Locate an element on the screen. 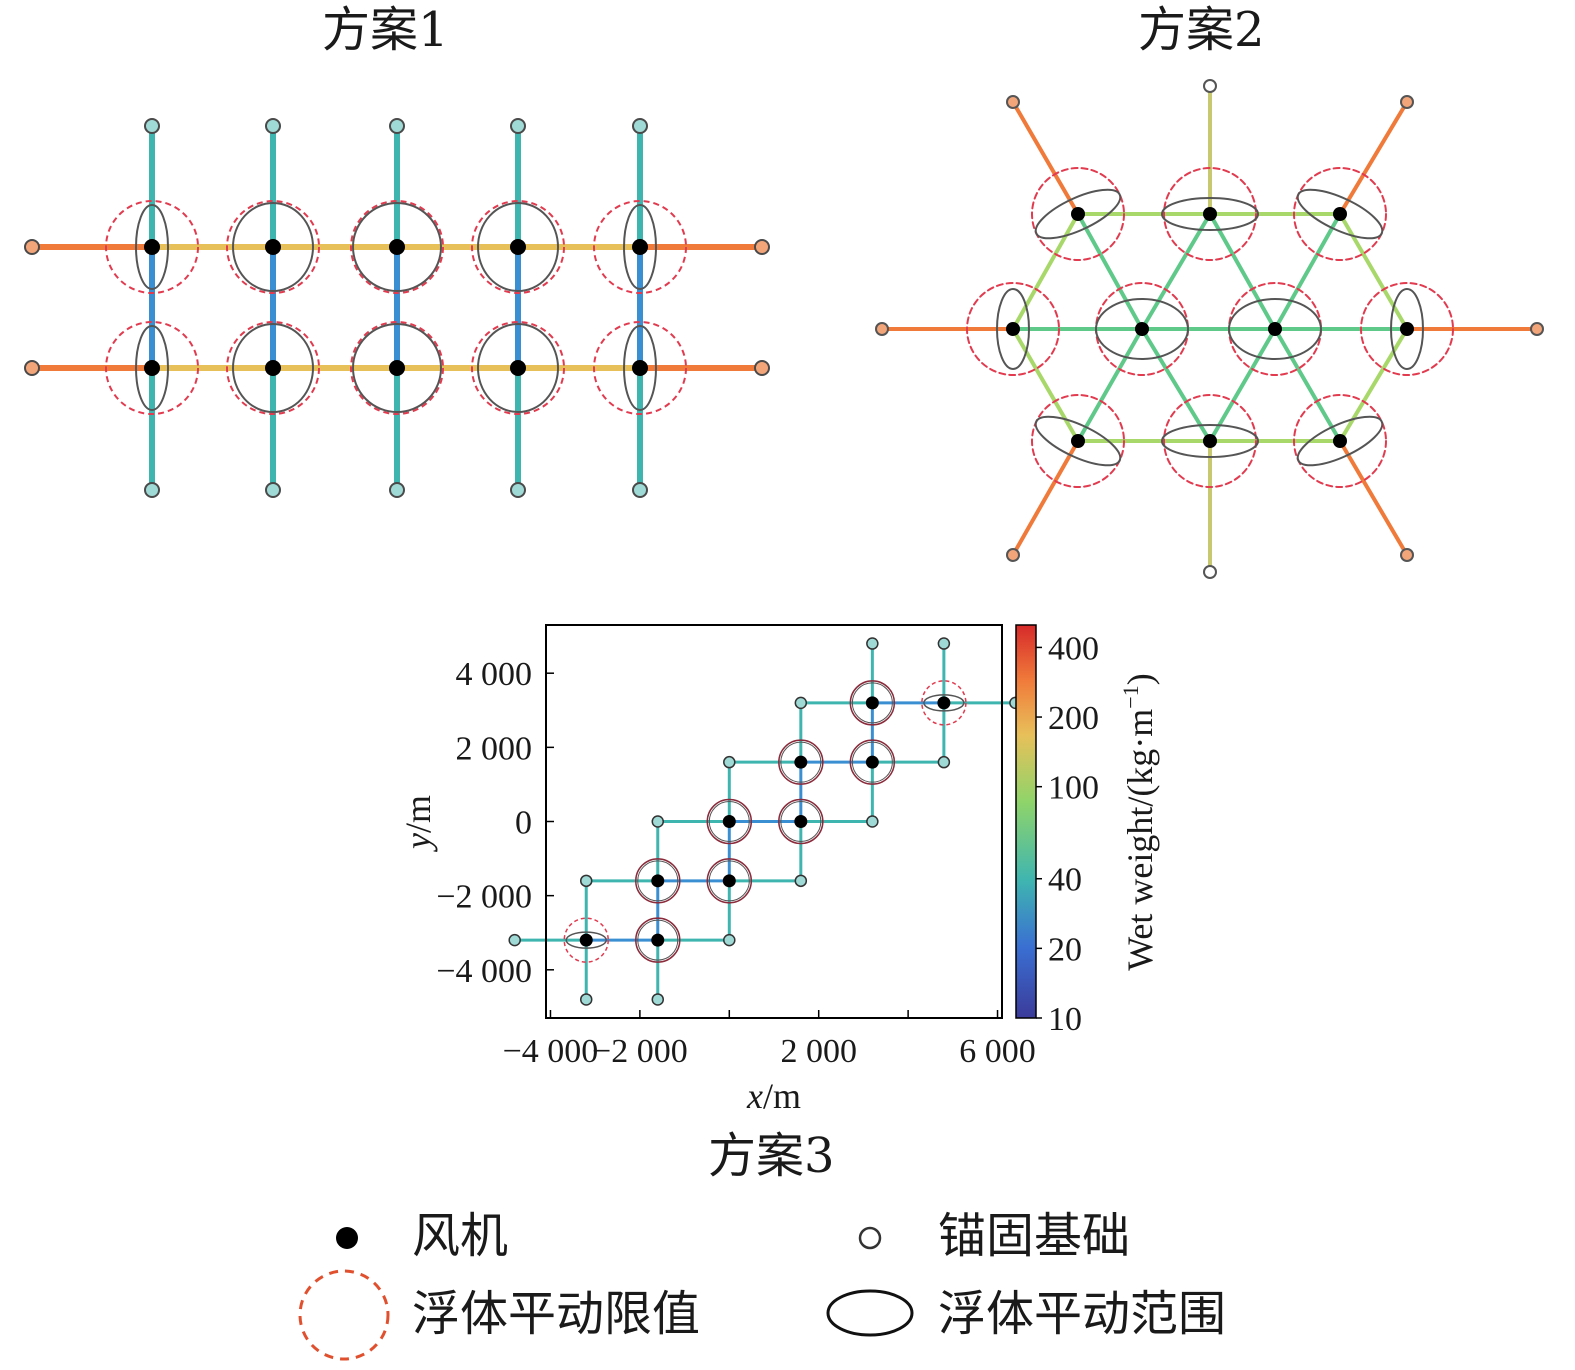 Image resolution: width=1575 pixels, height=1370 pixels. x-tick-label: 2 000 is located at coordinates (818, 1051).